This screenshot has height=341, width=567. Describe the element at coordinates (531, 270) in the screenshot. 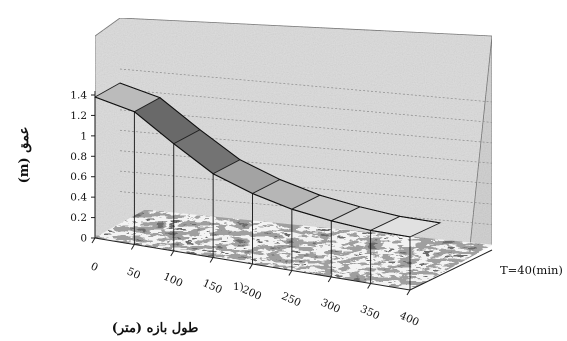

I see `series-label: T=40(min)` at that location.